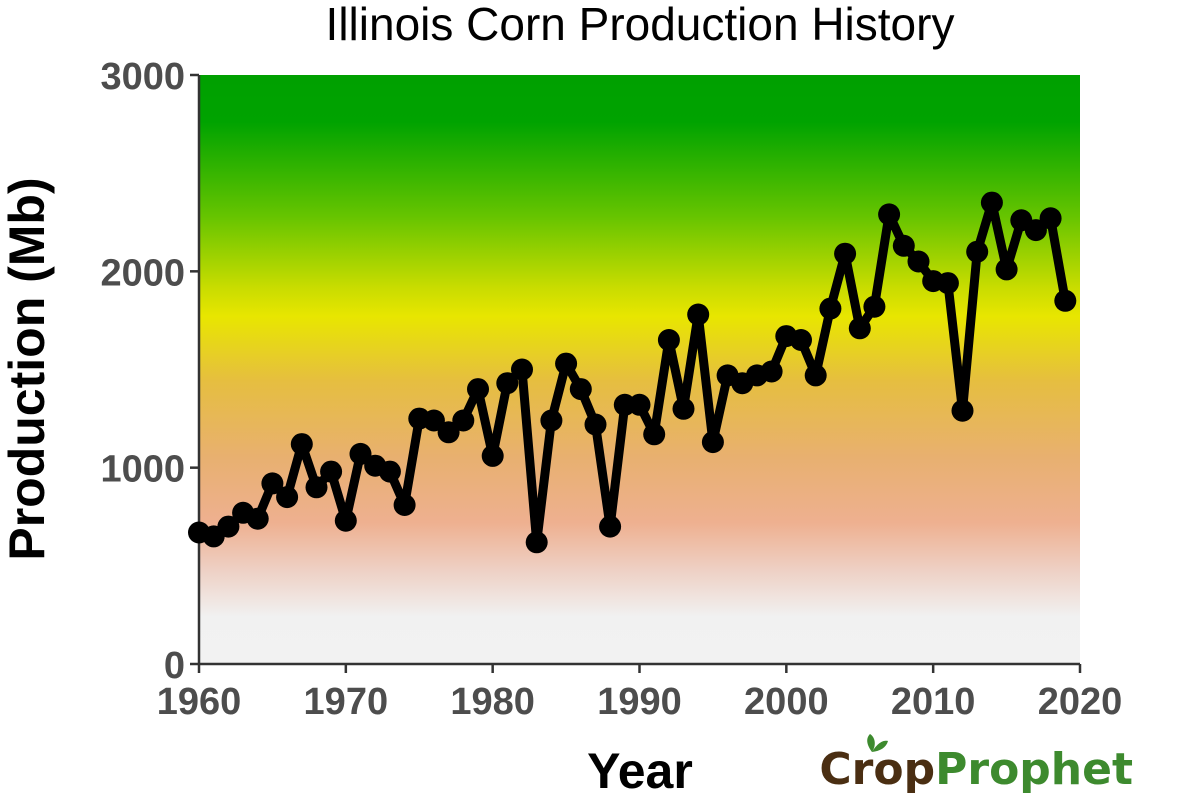  Describe the element at coordinates (492, 702) in the screenshot. I see `x-tick-label: 1980` at that location.